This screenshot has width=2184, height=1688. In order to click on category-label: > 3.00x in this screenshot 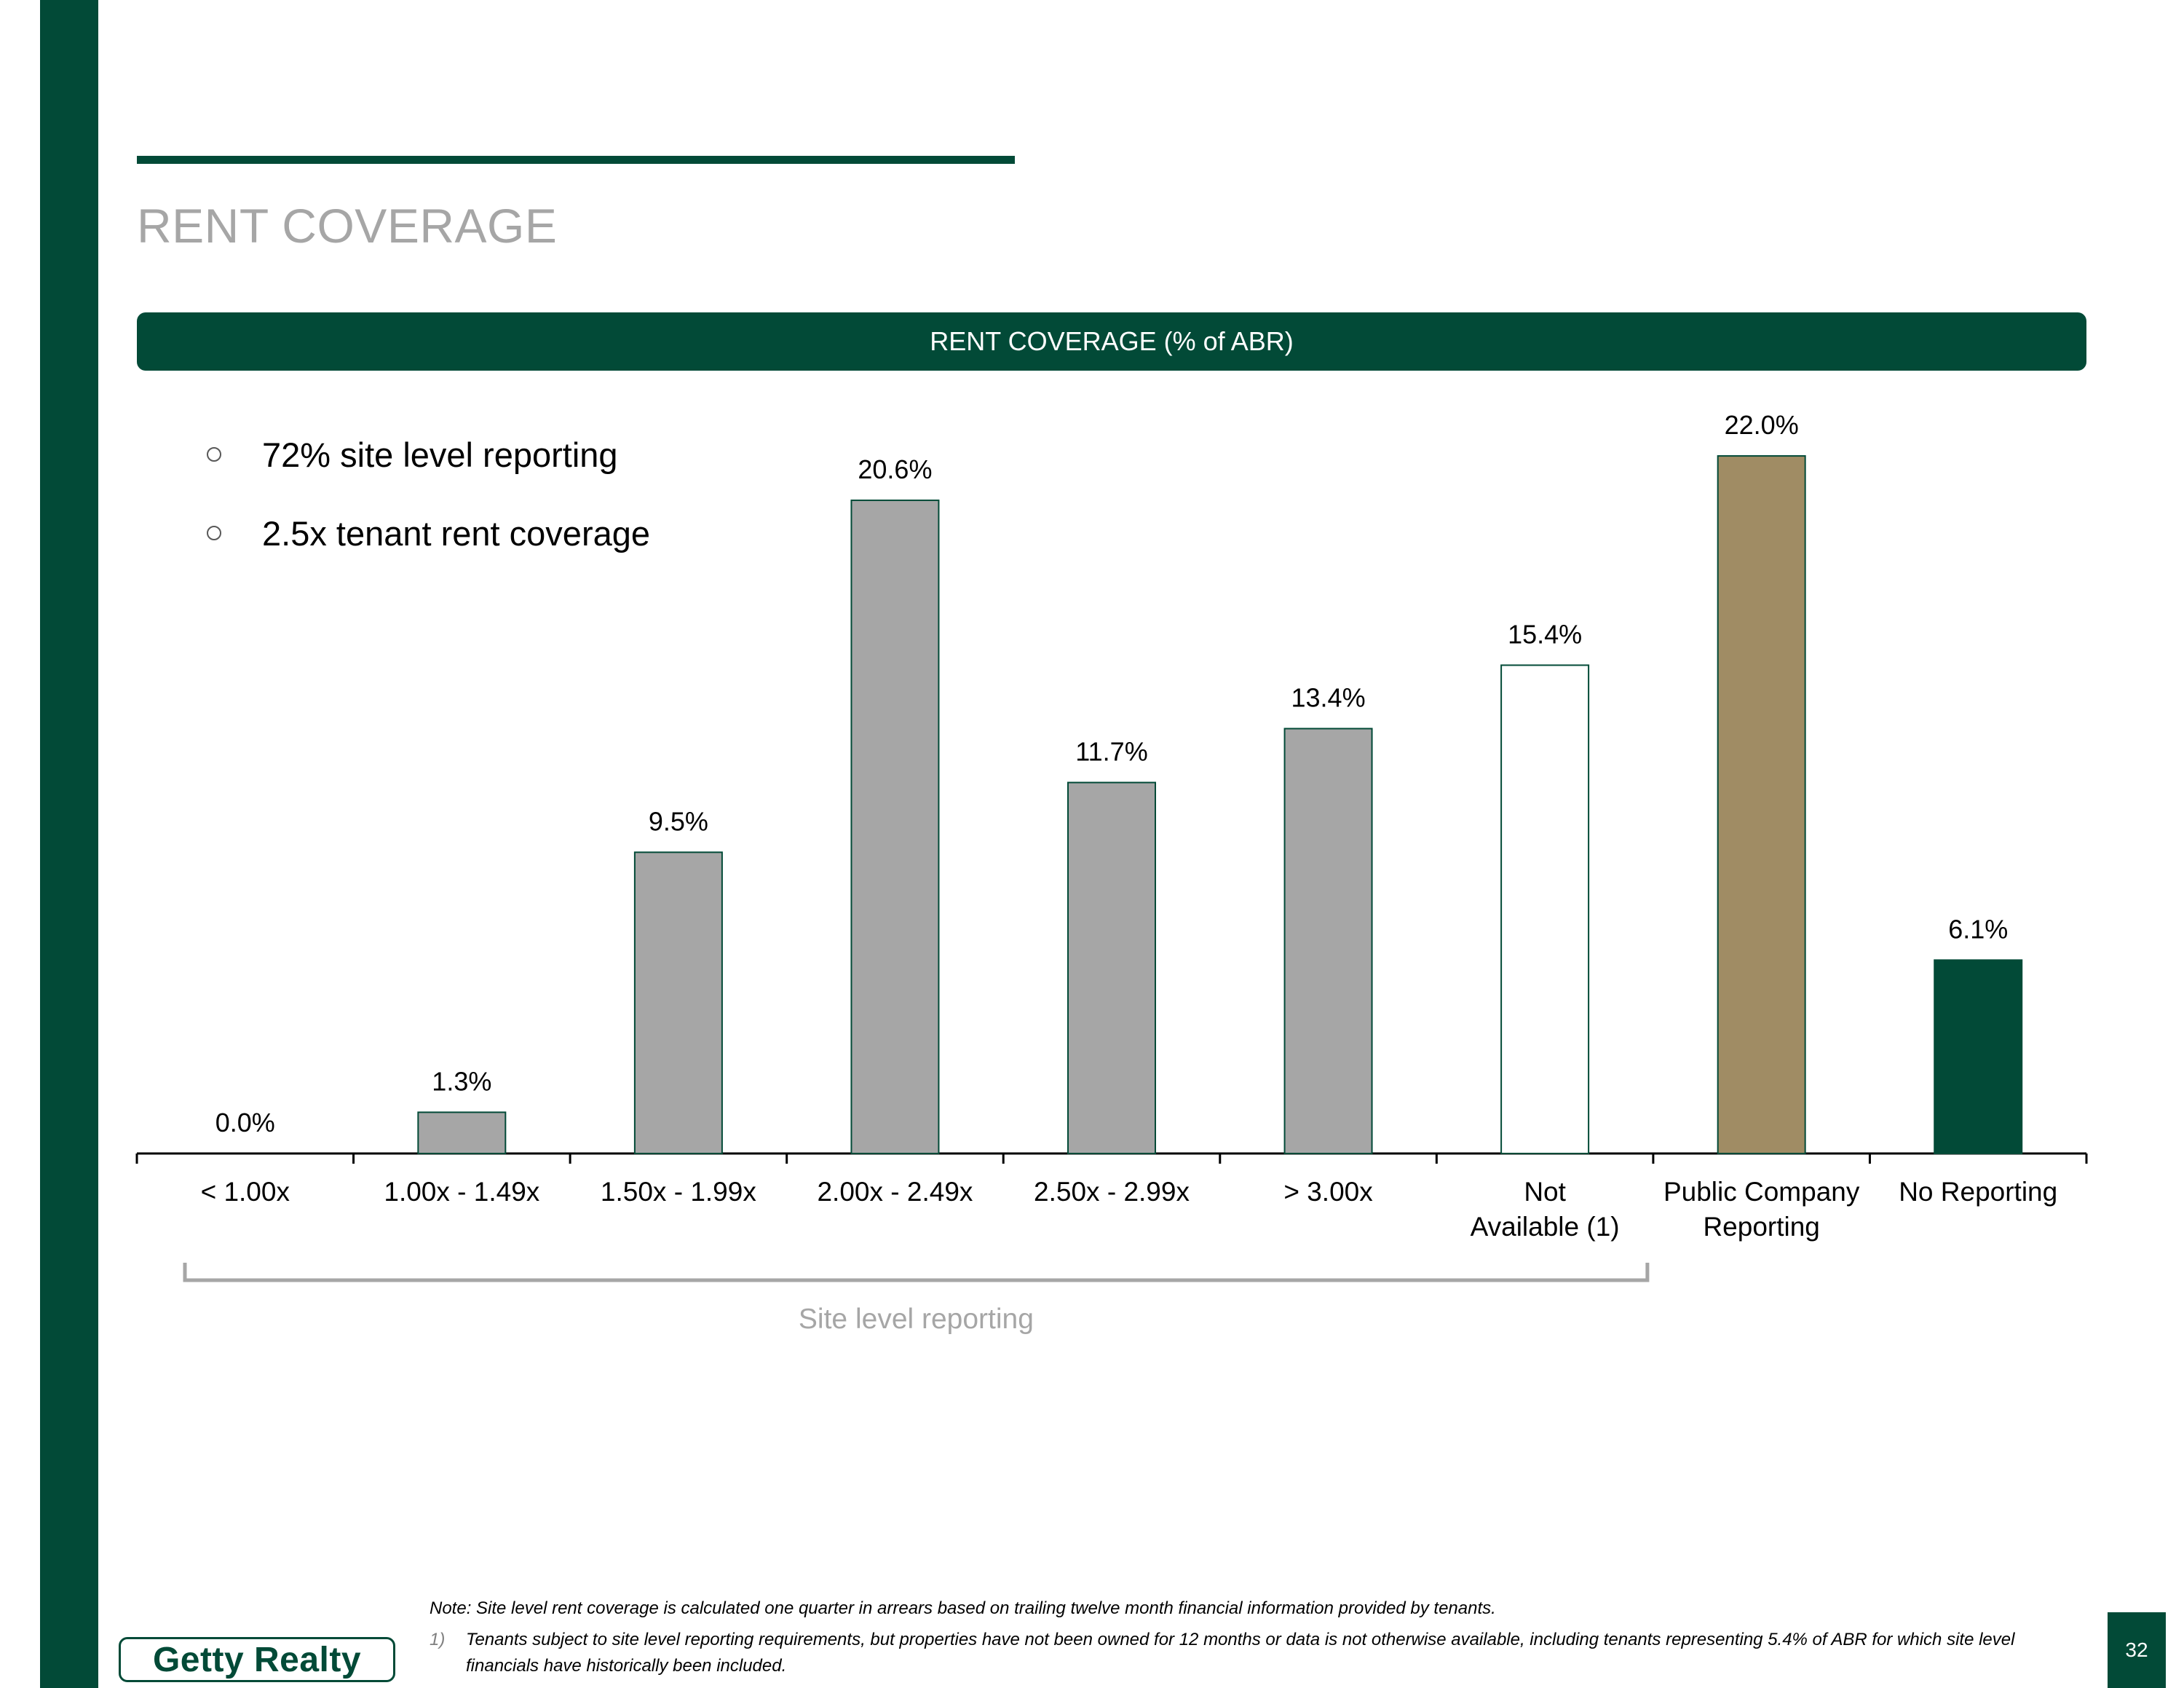, I will do `click(1328, 1192)`.